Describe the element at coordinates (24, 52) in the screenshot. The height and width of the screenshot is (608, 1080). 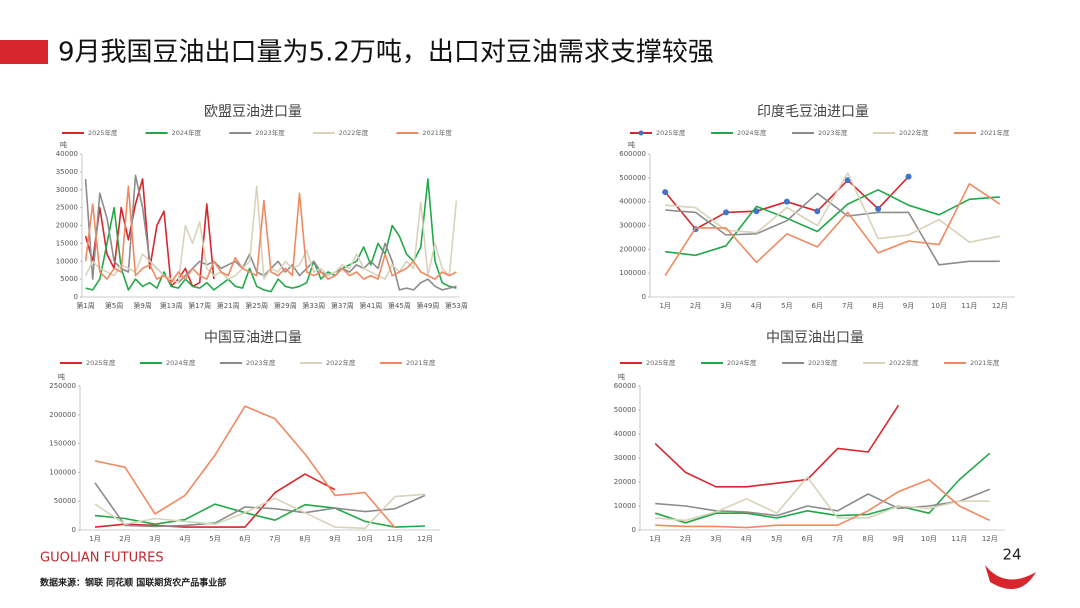
I see `header-bar` at that location.